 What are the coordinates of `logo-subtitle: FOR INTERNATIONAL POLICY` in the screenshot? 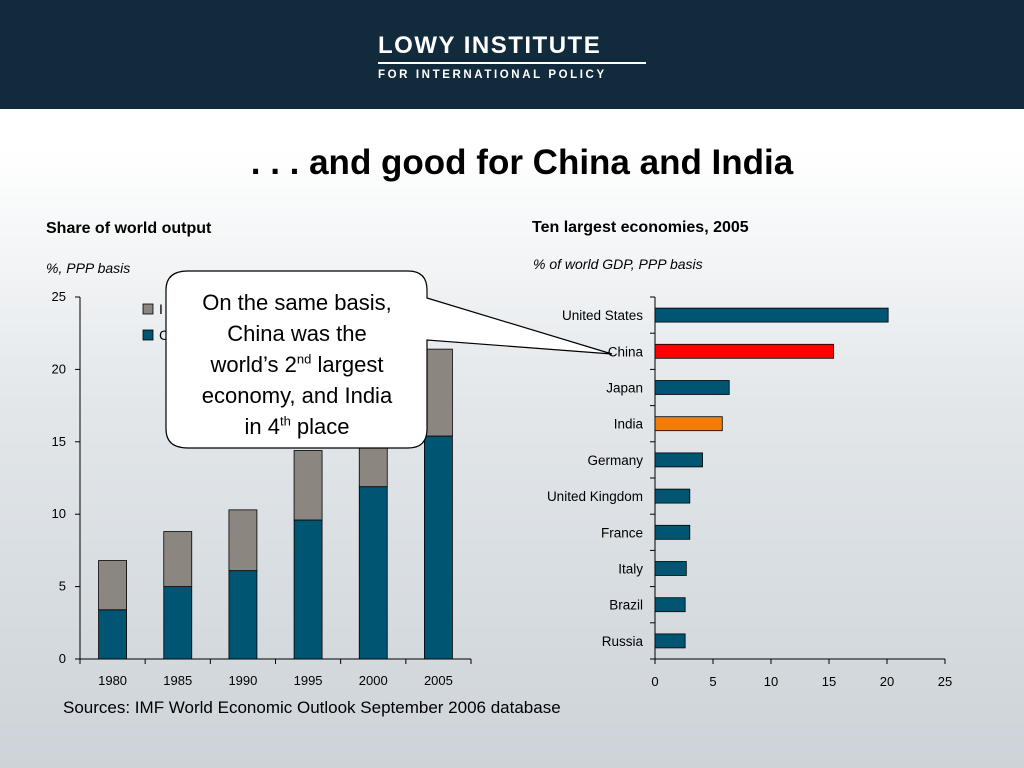 It's located at (492, 75).